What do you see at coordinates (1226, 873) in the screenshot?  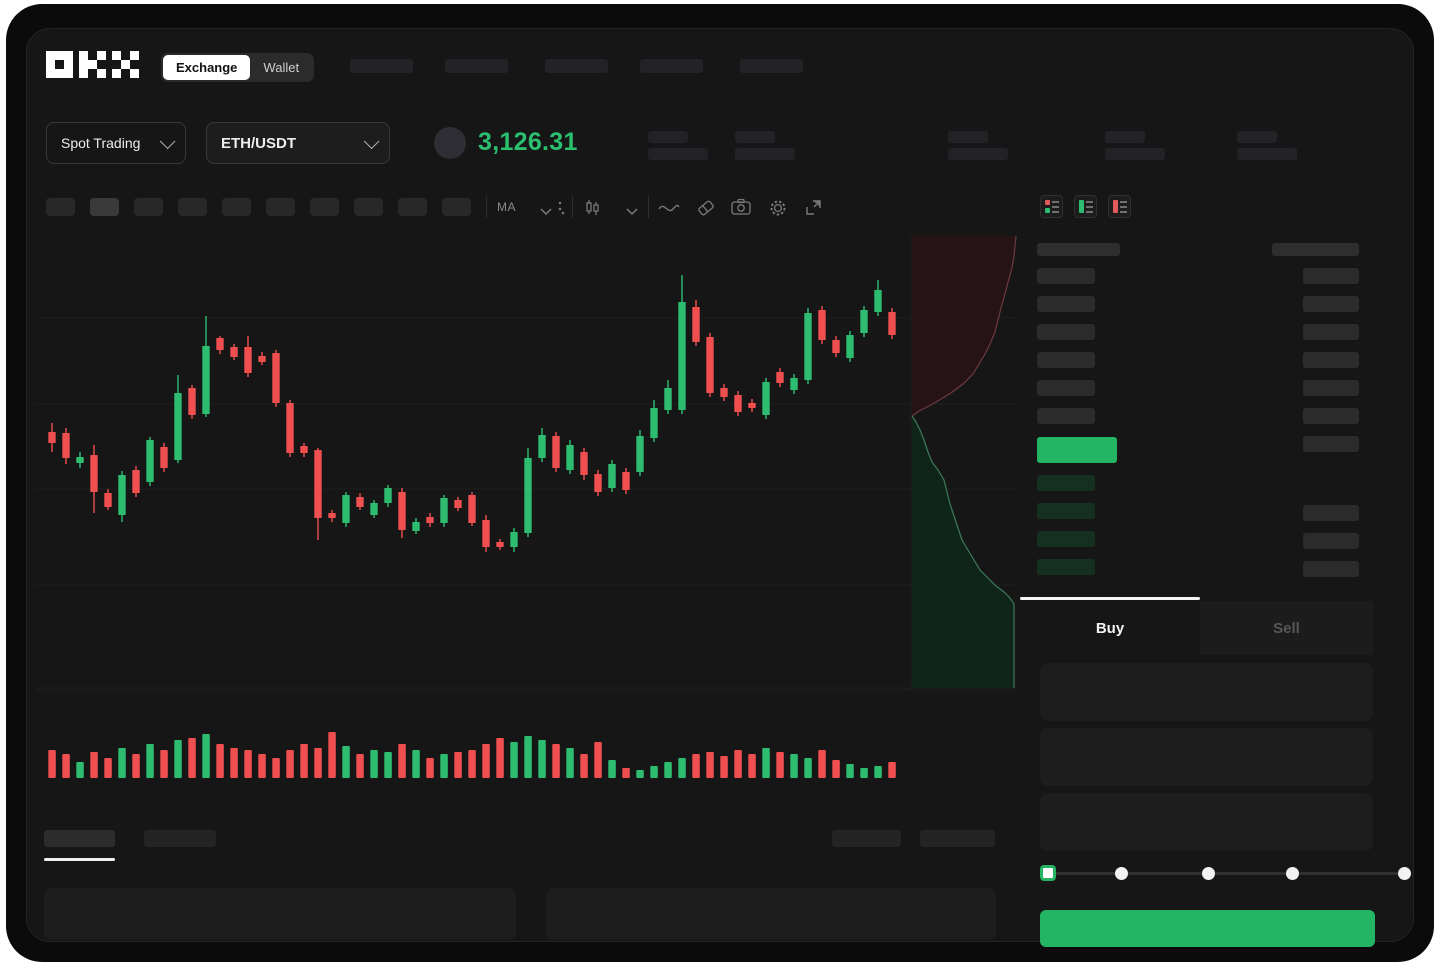 I see `amount-slider-track` at bounding box center [1226, 873].